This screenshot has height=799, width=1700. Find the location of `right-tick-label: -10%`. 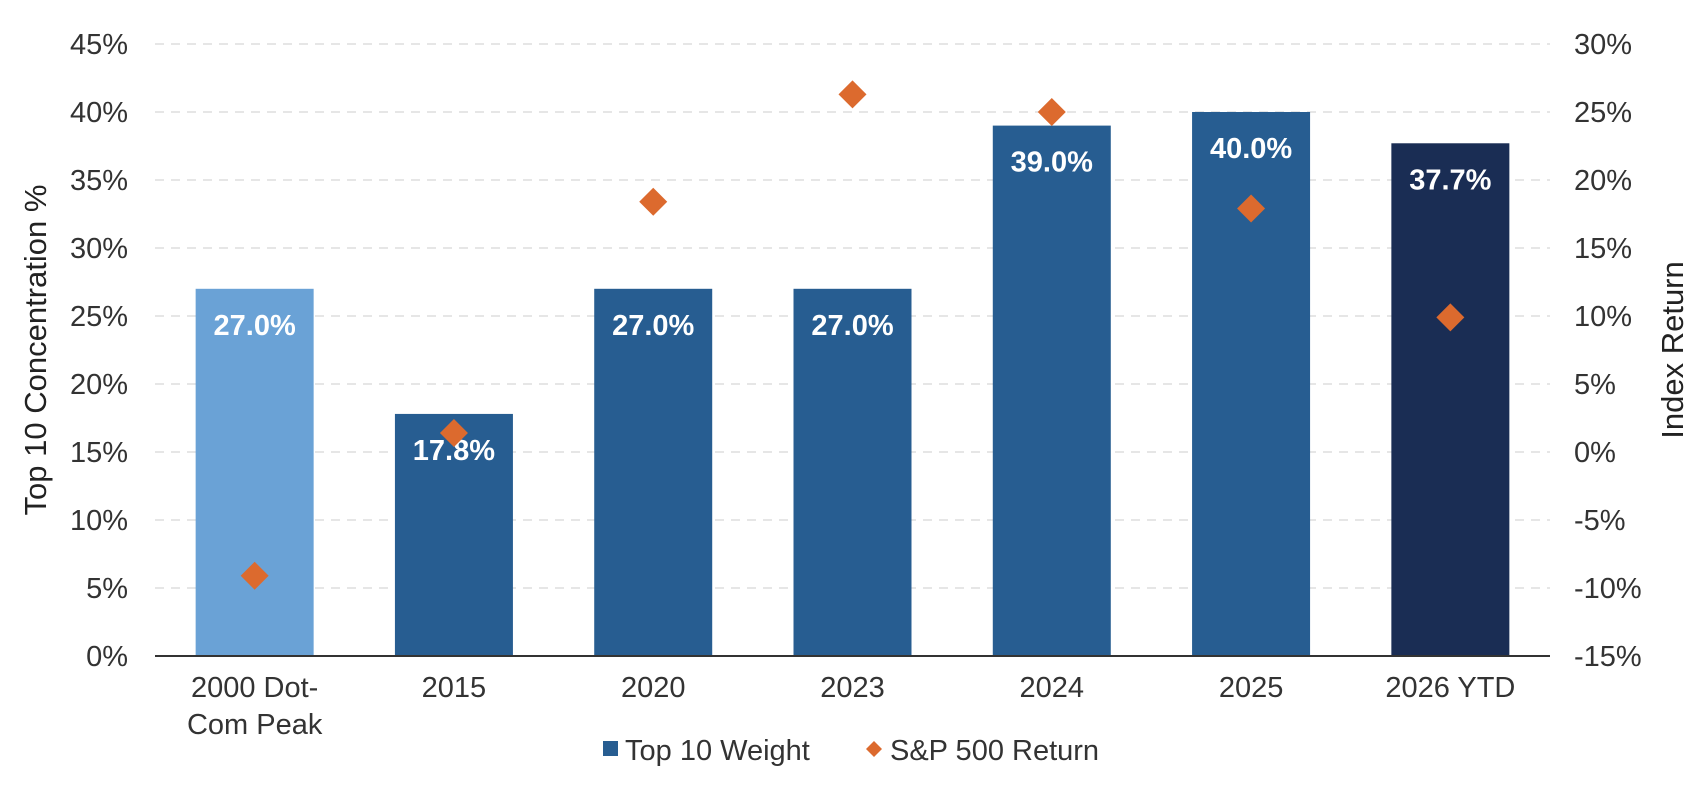

right-tick-label: -10% is located at coordinates (1608, 589).